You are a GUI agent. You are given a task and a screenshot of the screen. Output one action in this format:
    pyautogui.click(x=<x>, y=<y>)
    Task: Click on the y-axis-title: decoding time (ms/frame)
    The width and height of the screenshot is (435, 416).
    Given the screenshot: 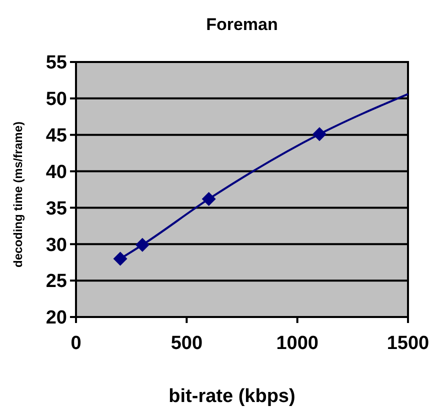 What is the action you would take?
    pyautogui.click(x=18, y=194)
    